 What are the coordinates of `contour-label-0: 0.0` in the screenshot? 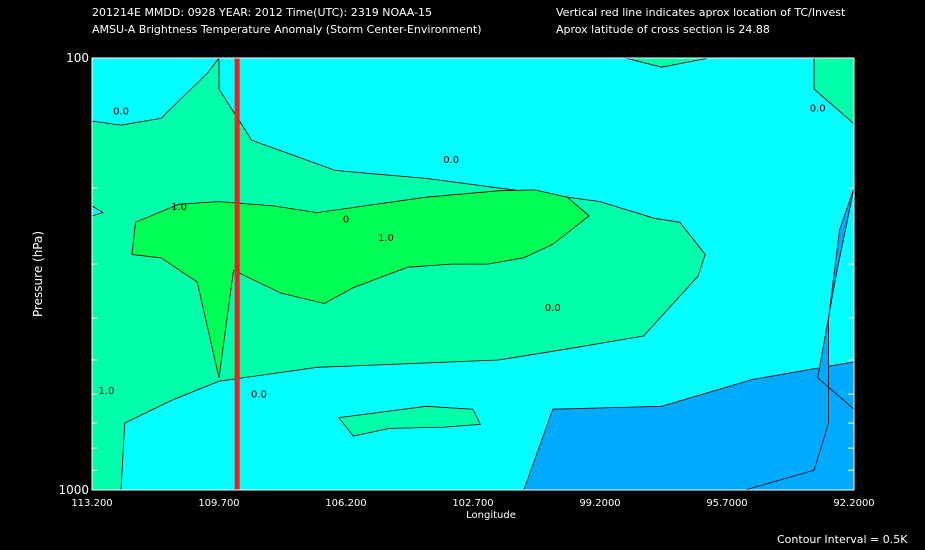 It's located at (121, 111).